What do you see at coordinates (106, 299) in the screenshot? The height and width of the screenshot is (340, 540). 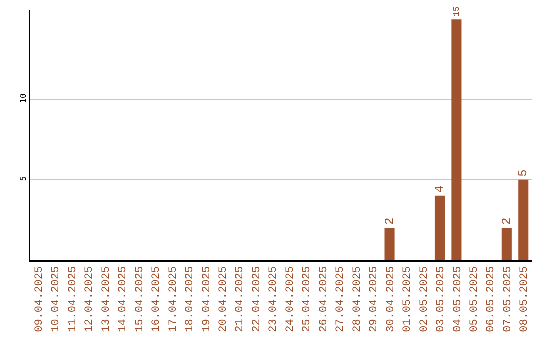 I see `x-tick-label: 13.04.2025` at bounding box center [106, 299].